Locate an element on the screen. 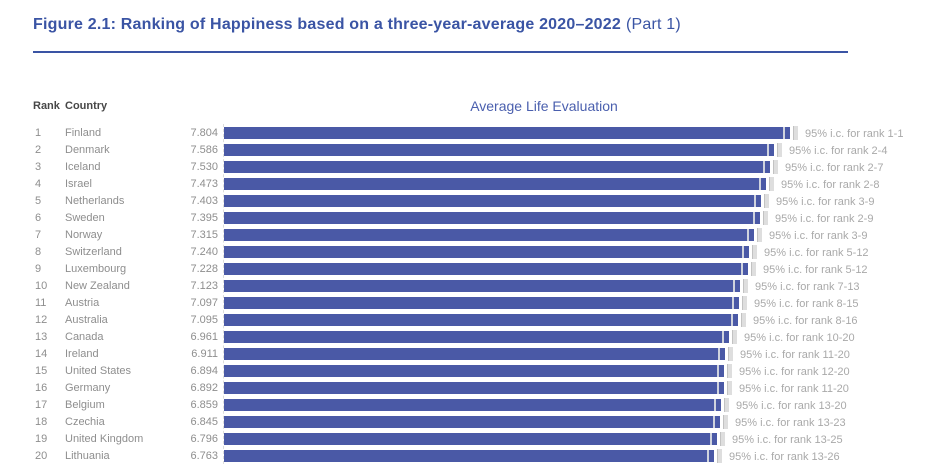  country-label: Luxembourg is located at coordinates (96, 269).